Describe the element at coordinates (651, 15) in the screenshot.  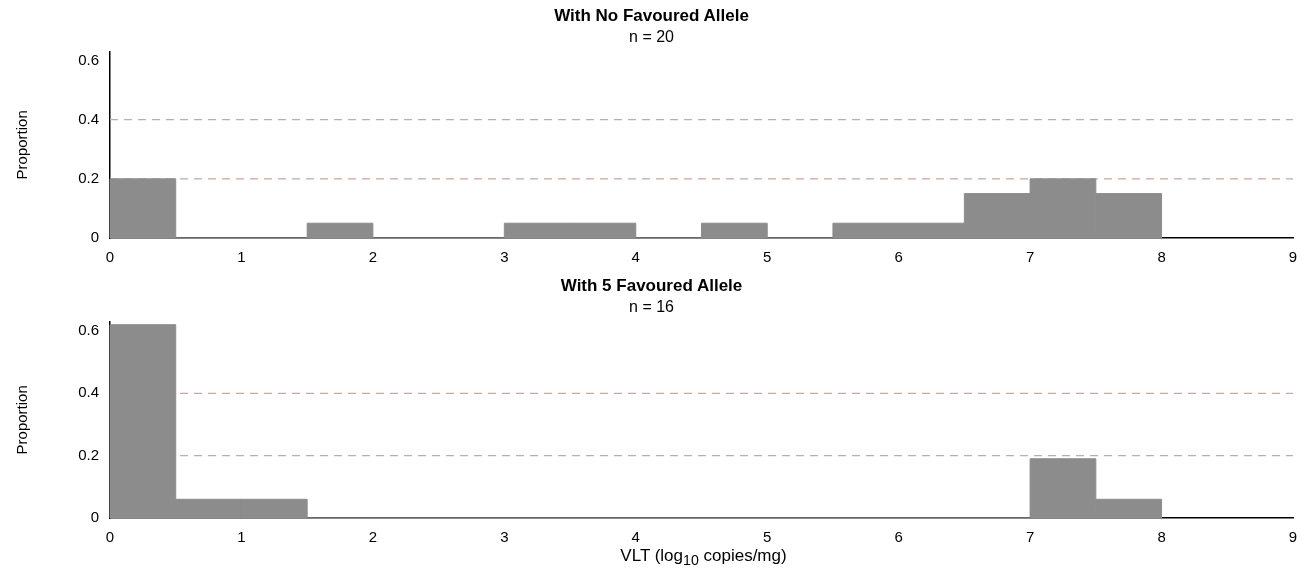
I see `chart-title: With No Favoured Allele` at that location.